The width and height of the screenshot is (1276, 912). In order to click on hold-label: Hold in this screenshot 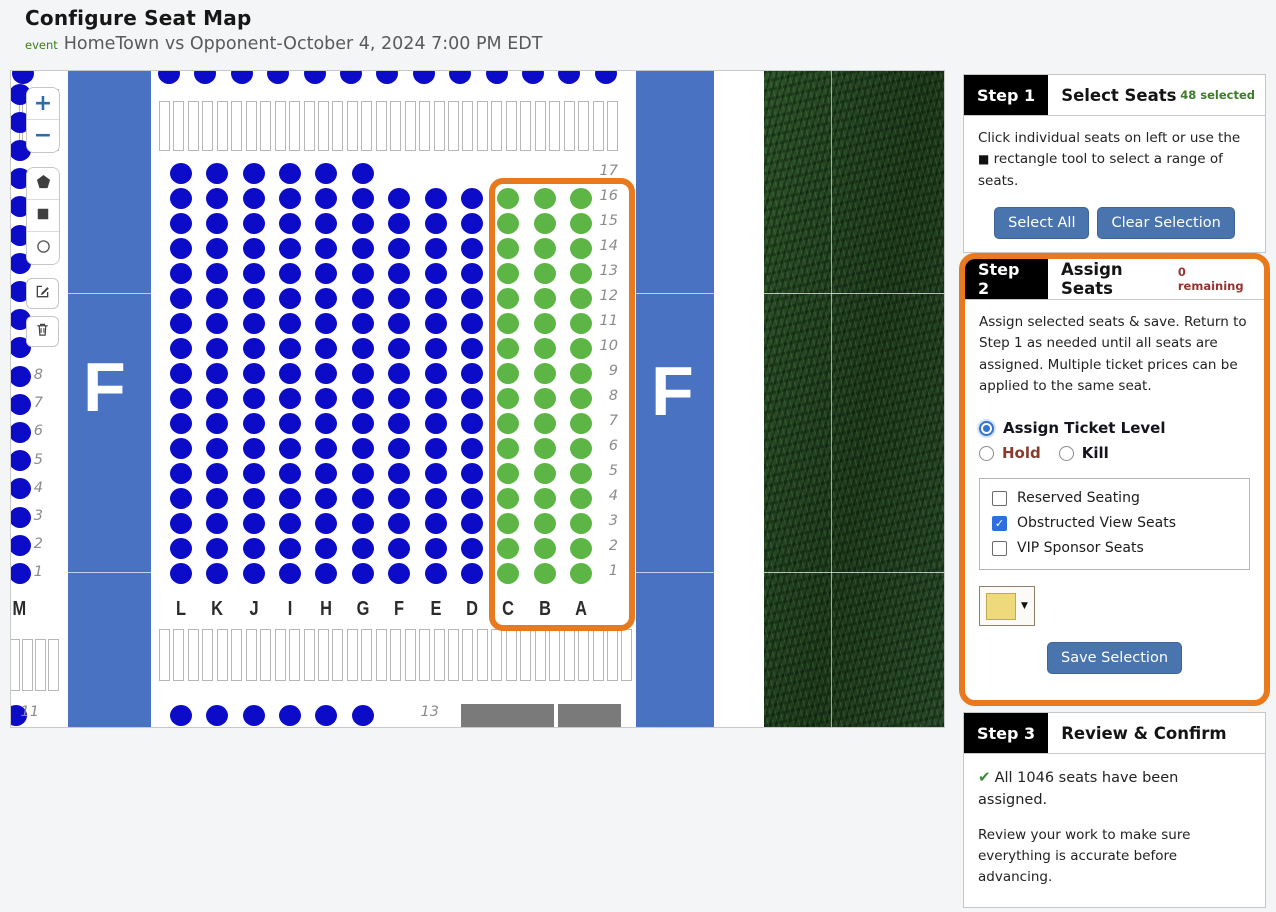, I will do `click(1021, 453)`.